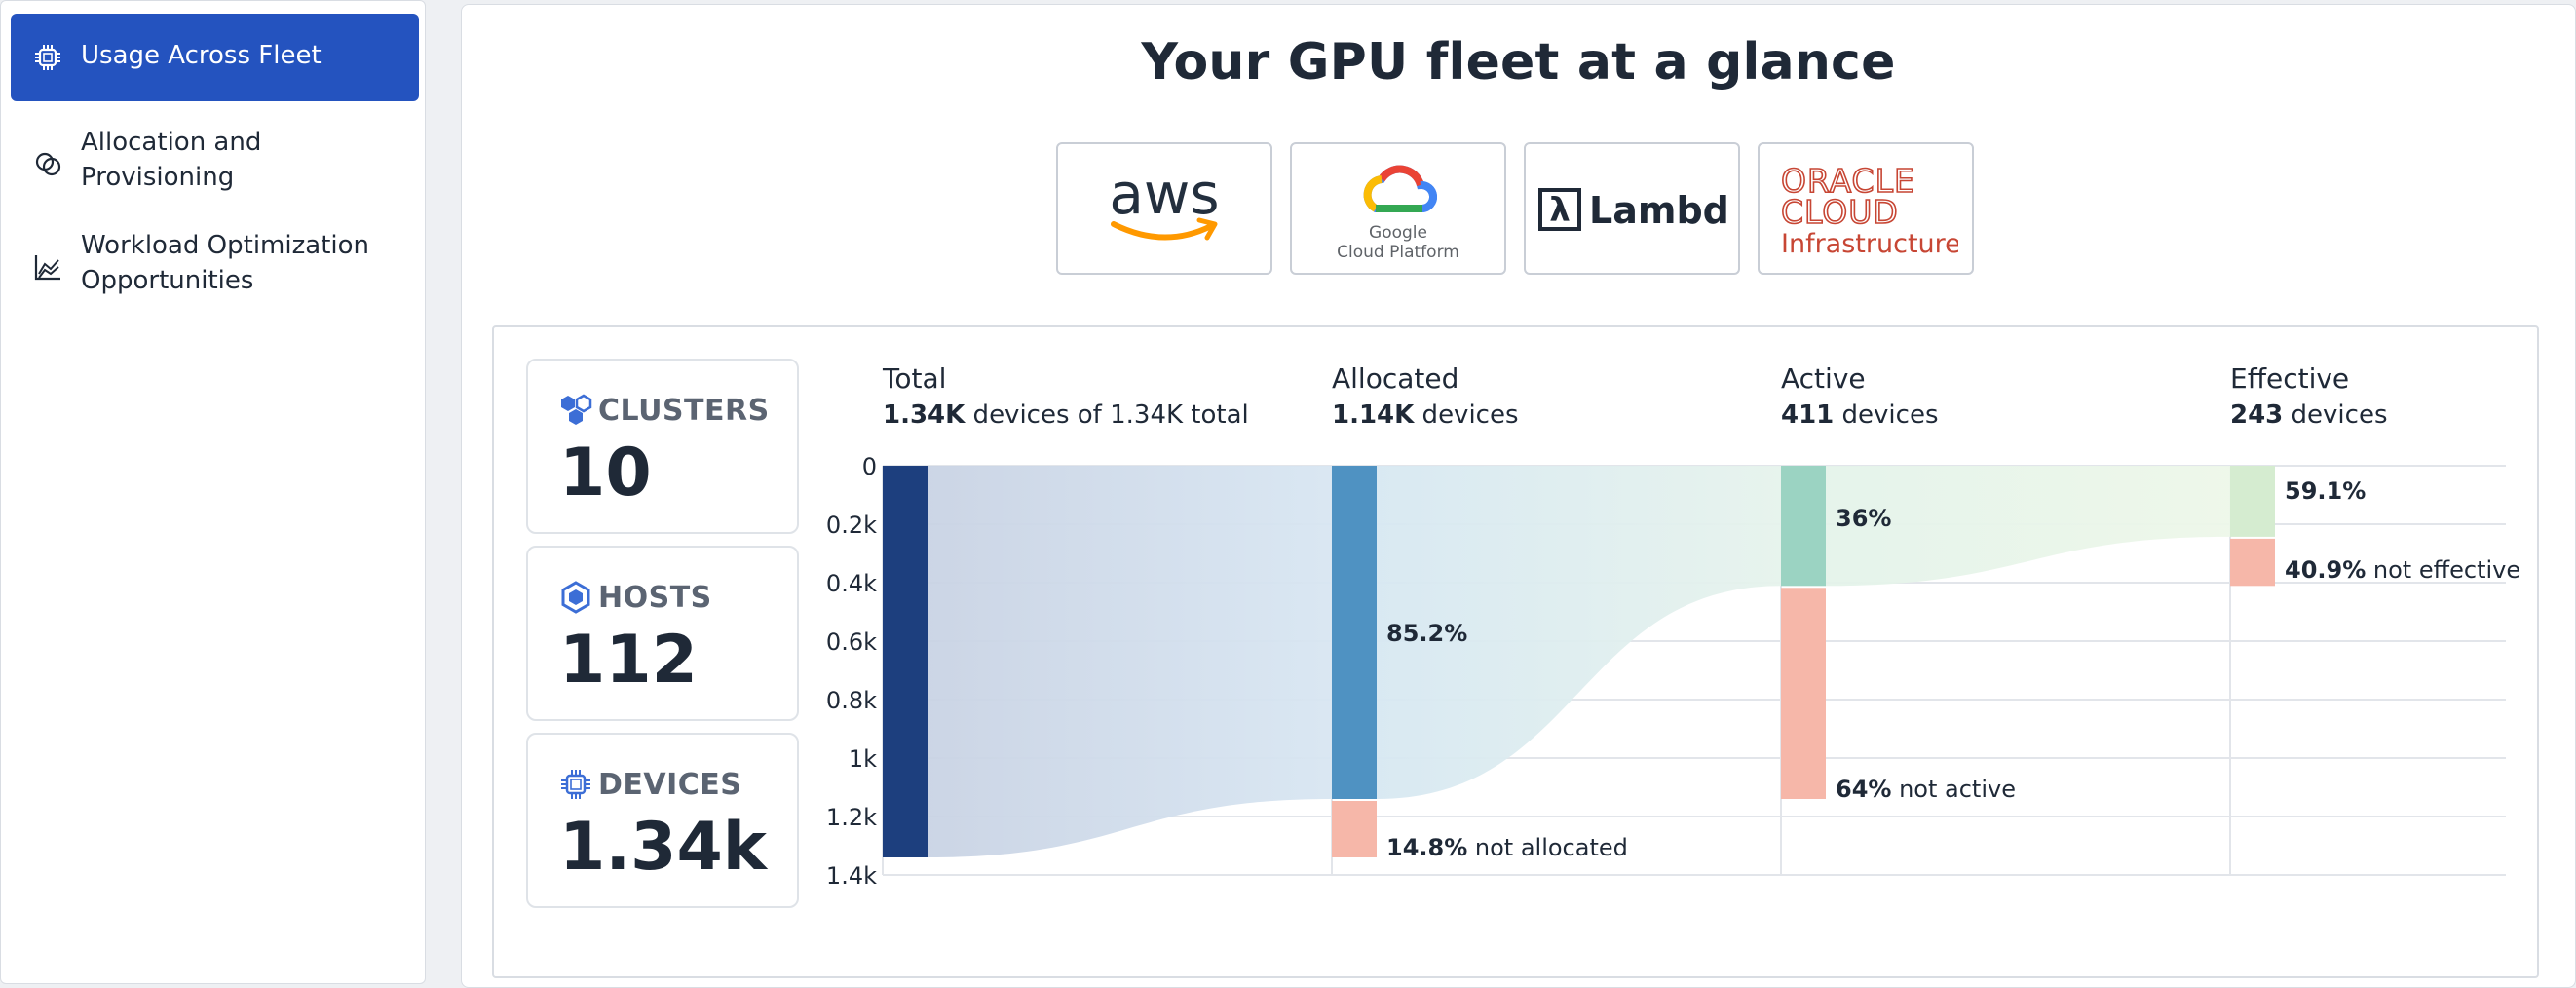  What do you see at coordinates (576, 409) in the screenshot?
I see `clusters-icon` at bounding box center [576, 409].